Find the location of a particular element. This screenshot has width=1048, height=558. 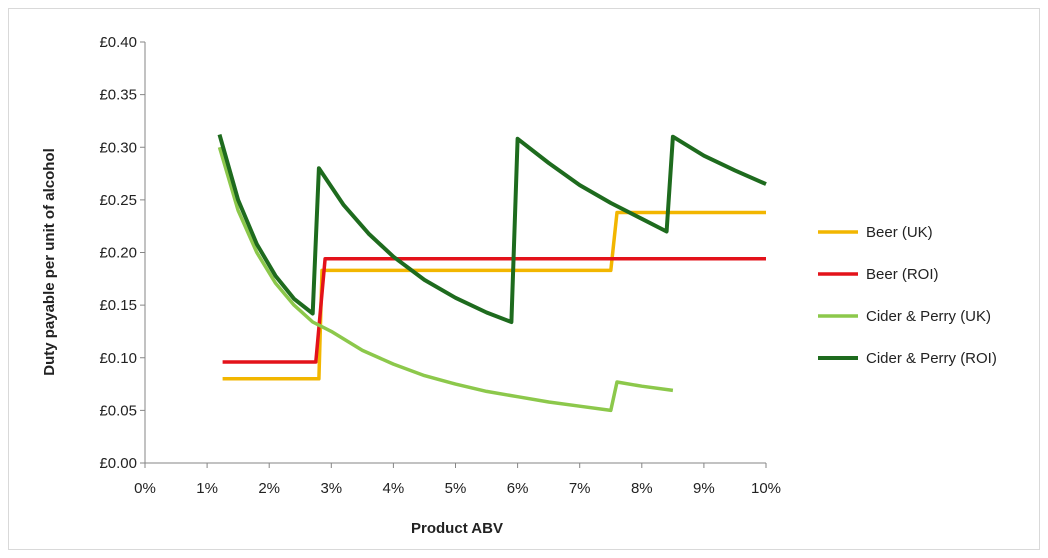

x-axis-title: Product ABV is located at coordinates (457, 528).